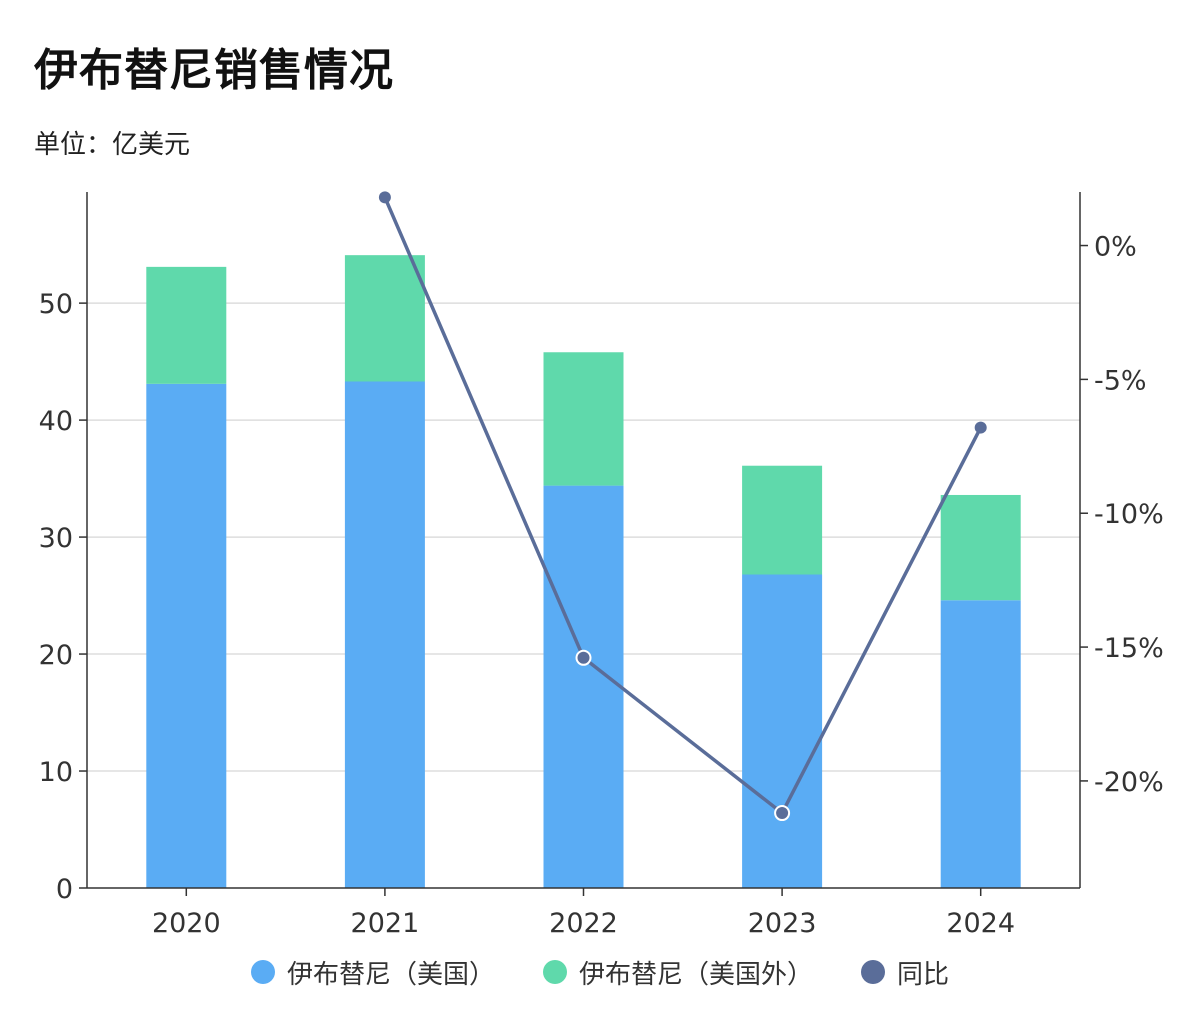 The width and height of the screenshot is (1200, 1020). Describe the element at coordinates (56, 772) in the screenshot. I see `left-axis-tick-label: 10` at that location.